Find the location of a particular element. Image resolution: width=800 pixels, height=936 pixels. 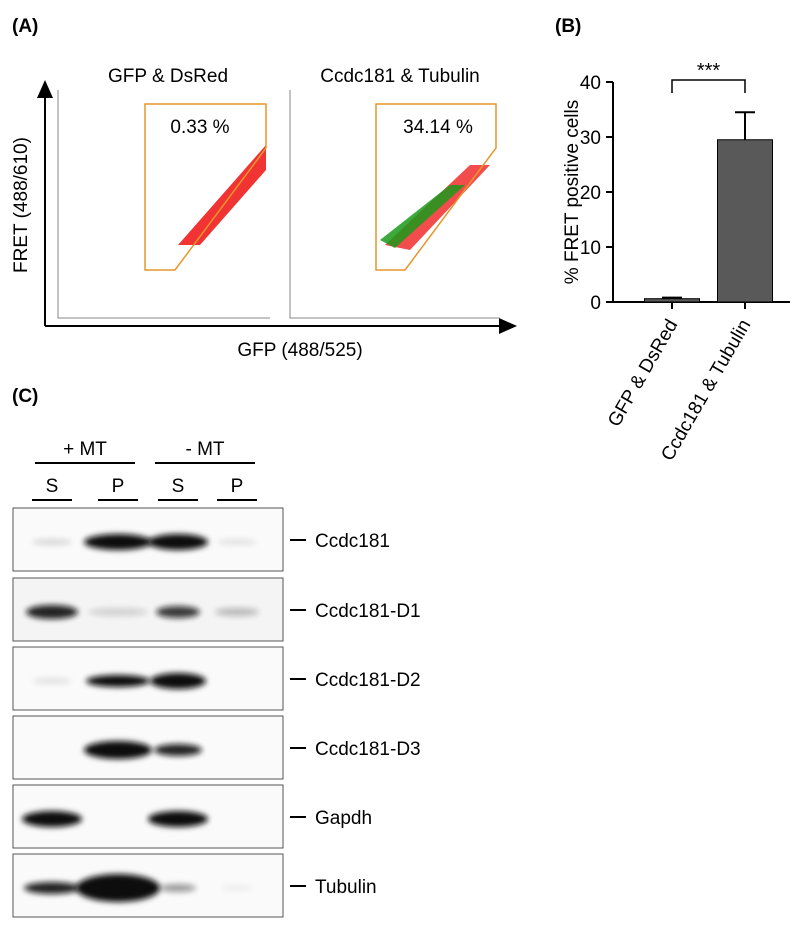

y-tick-label: 10 is located at coordinates (590, 248).